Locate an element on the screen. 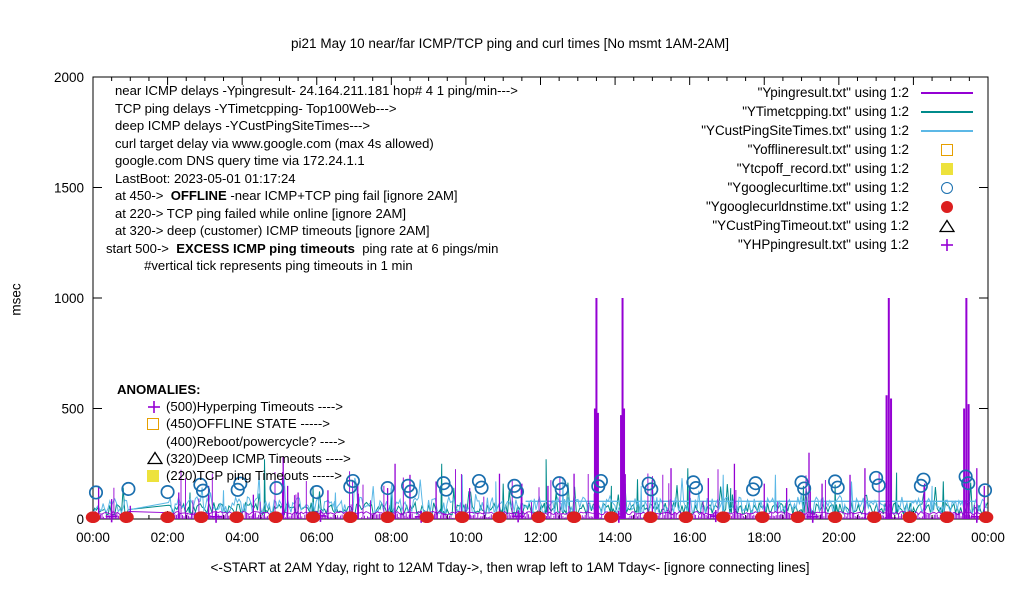  annotation-text: deep ICMP delays -YCustPingSiteTimes---> is located at coordinates (243, 126).